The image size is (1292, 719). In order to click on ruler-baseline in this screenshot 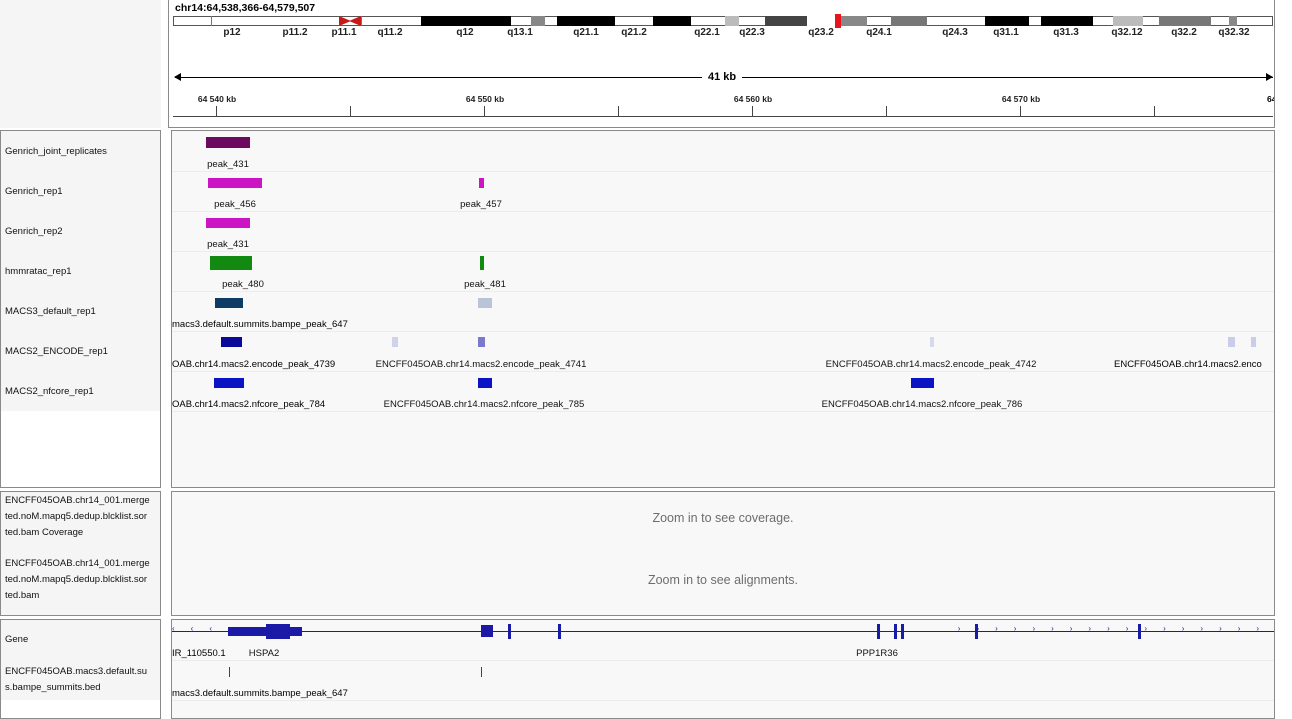, I will do `click(723, 116)`.